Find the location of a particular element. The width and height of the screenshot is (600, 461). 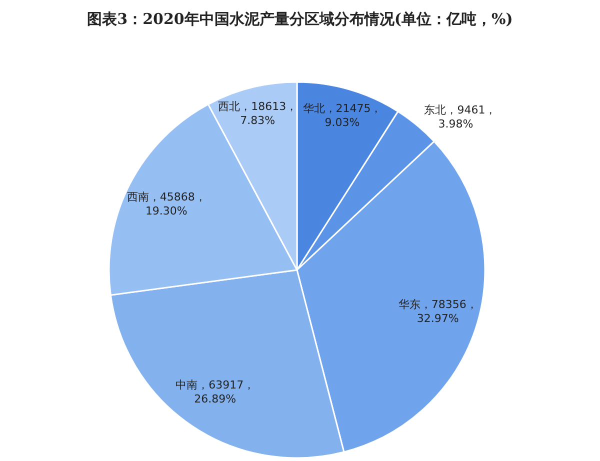

slice-label: 中南，63917，26.89% is located at coordinates (215, 392).